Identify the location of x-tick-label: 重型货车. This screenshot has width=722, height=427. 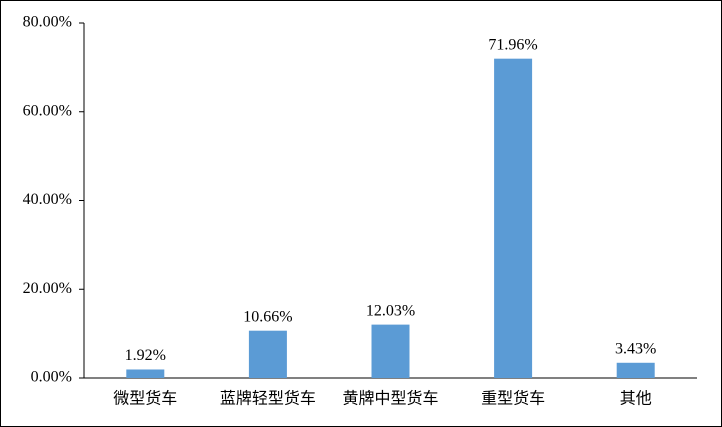
(513, 399).